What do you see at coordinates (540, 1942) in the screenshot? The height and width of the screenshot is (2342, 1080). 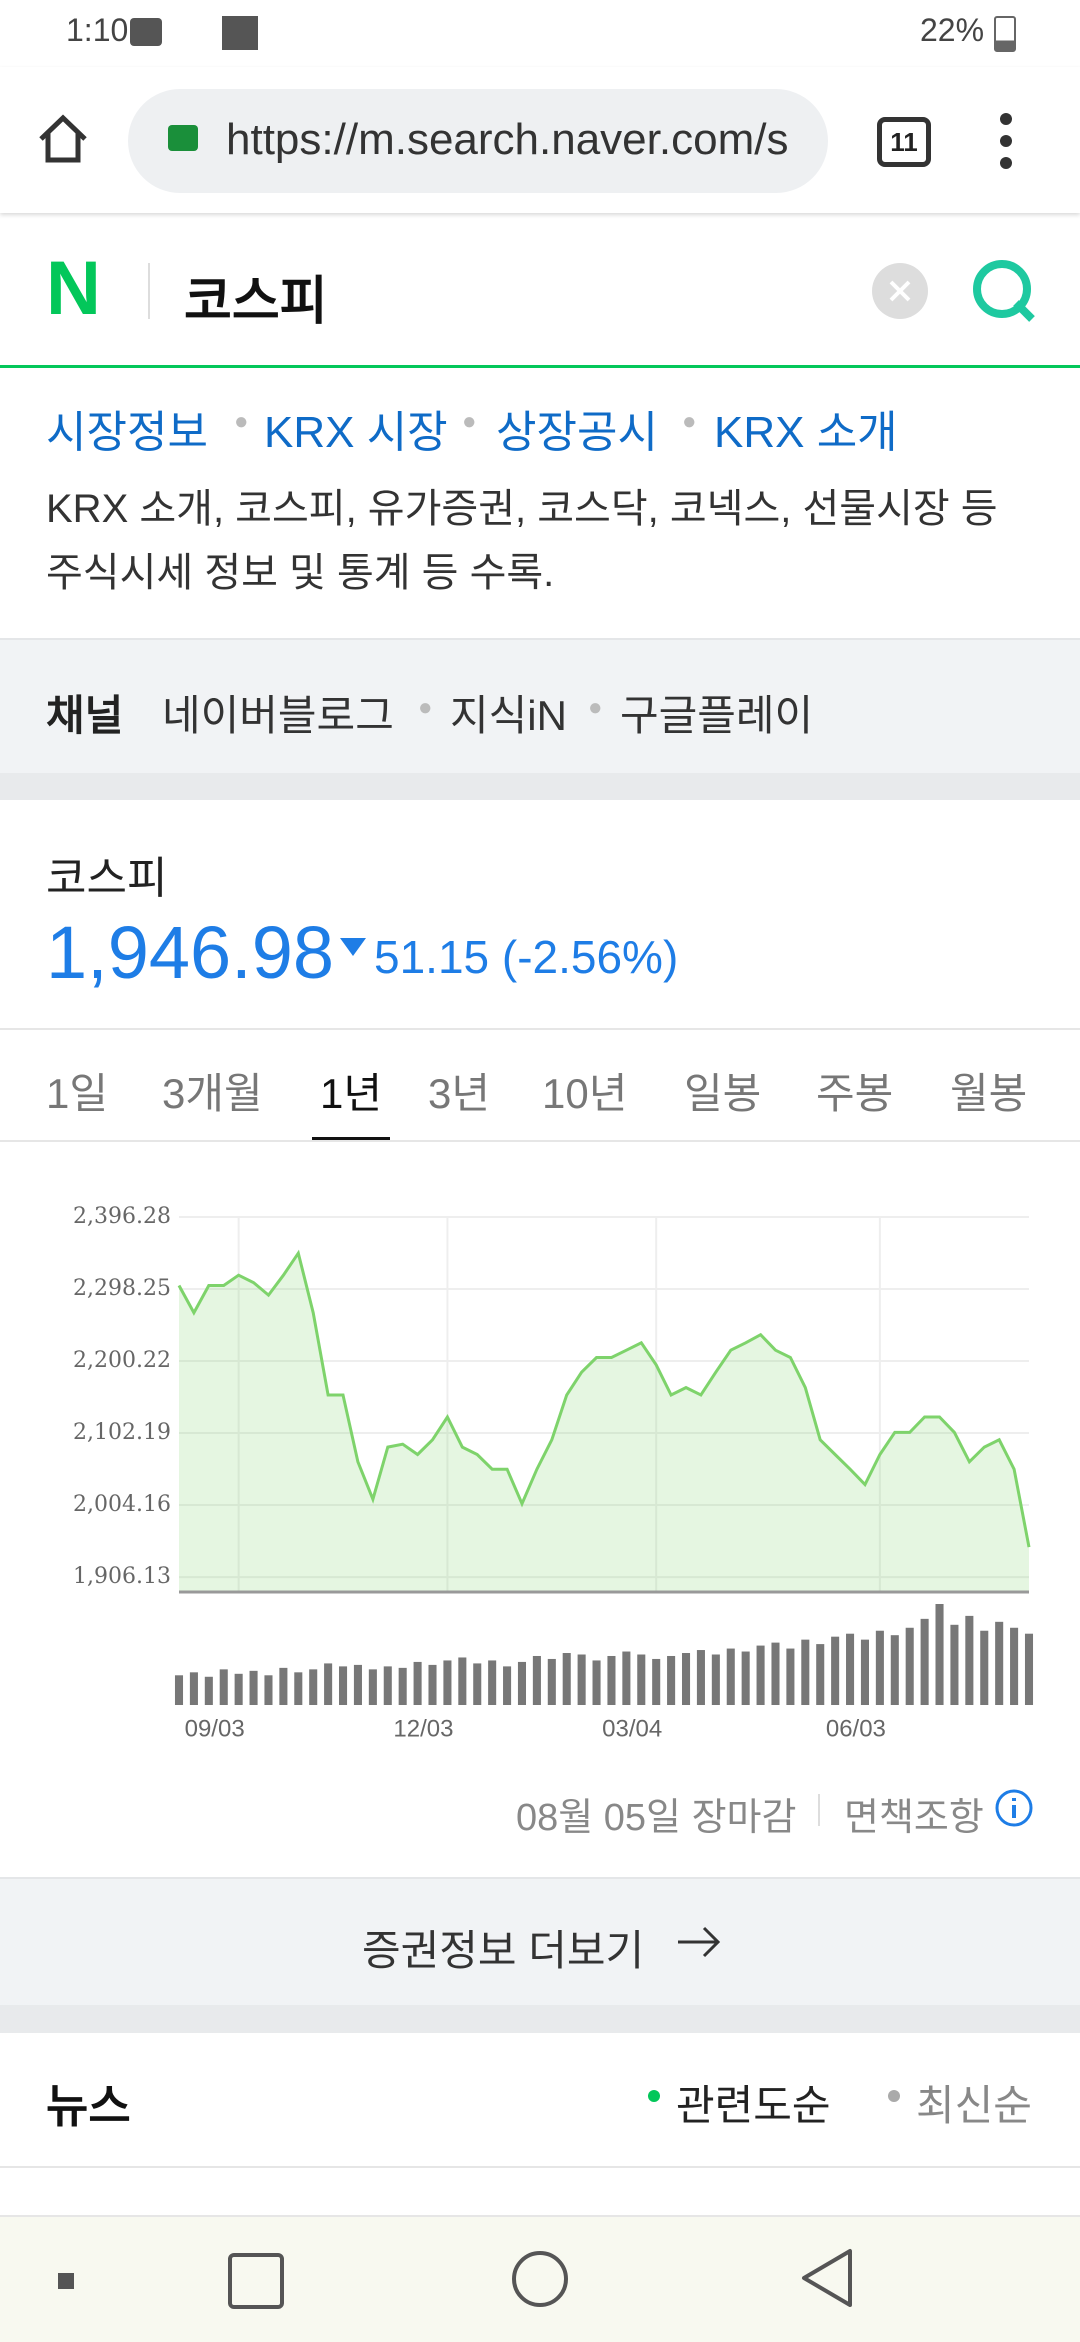 I see `more-button: 증권정보 더보기` at bounding box center [540, 1942].